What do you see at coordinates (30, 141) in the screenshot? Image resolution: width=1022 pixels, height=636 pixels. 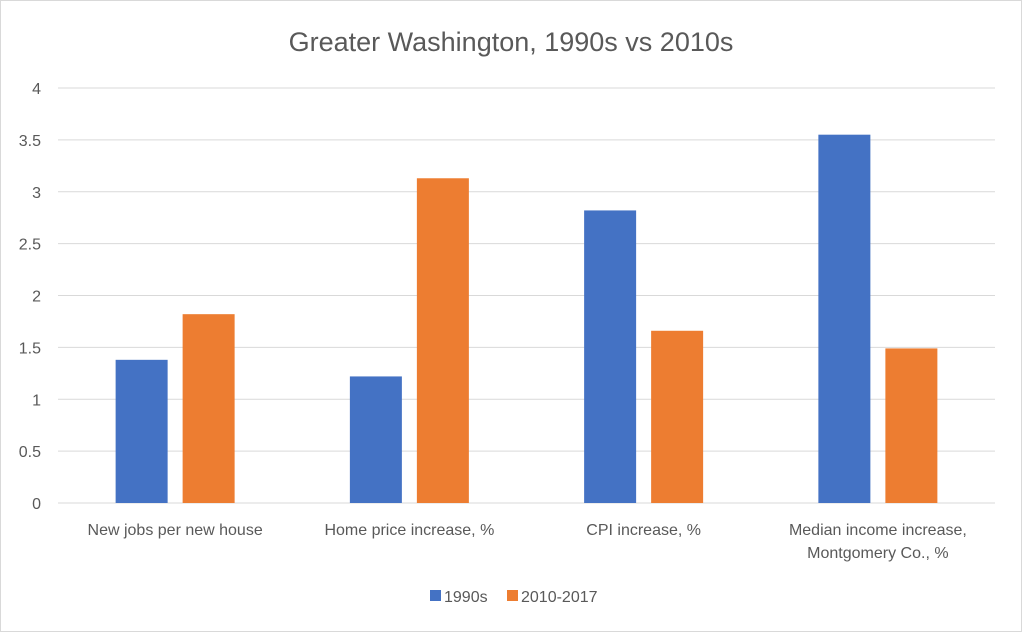 I see `y-tick-label: 3.5` at bounding box center [30, 141].